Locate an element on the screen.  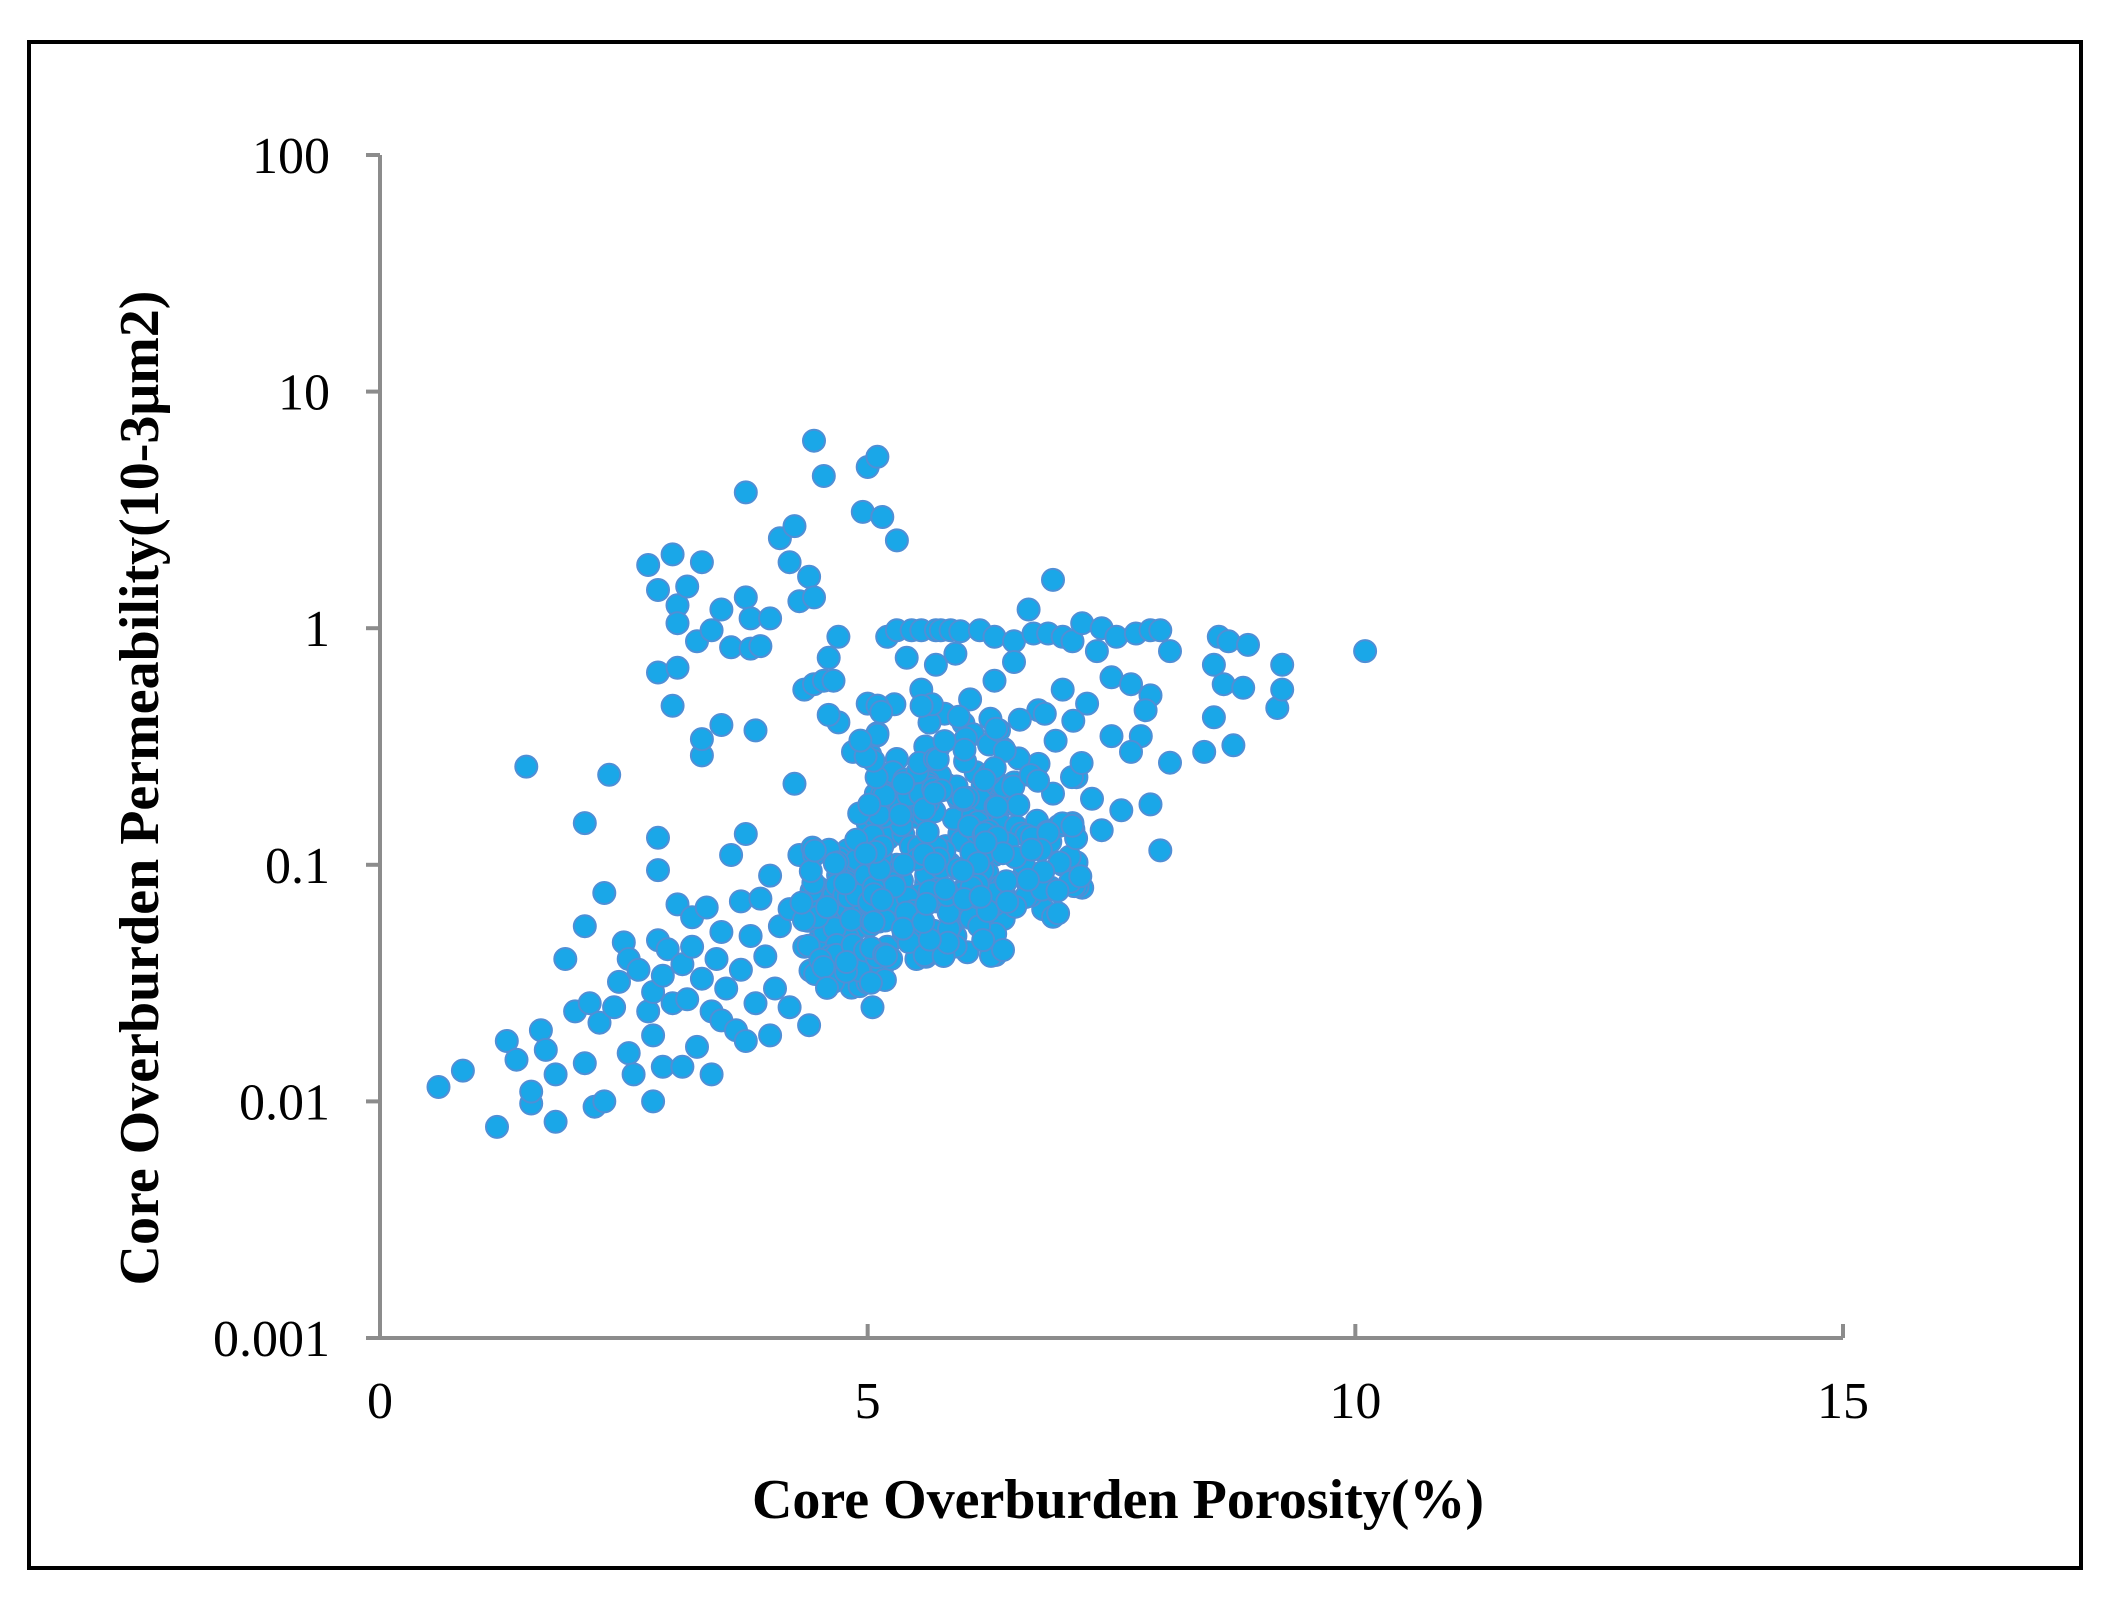
x-tick-label: 5 is located at coordinates (868, 1401).